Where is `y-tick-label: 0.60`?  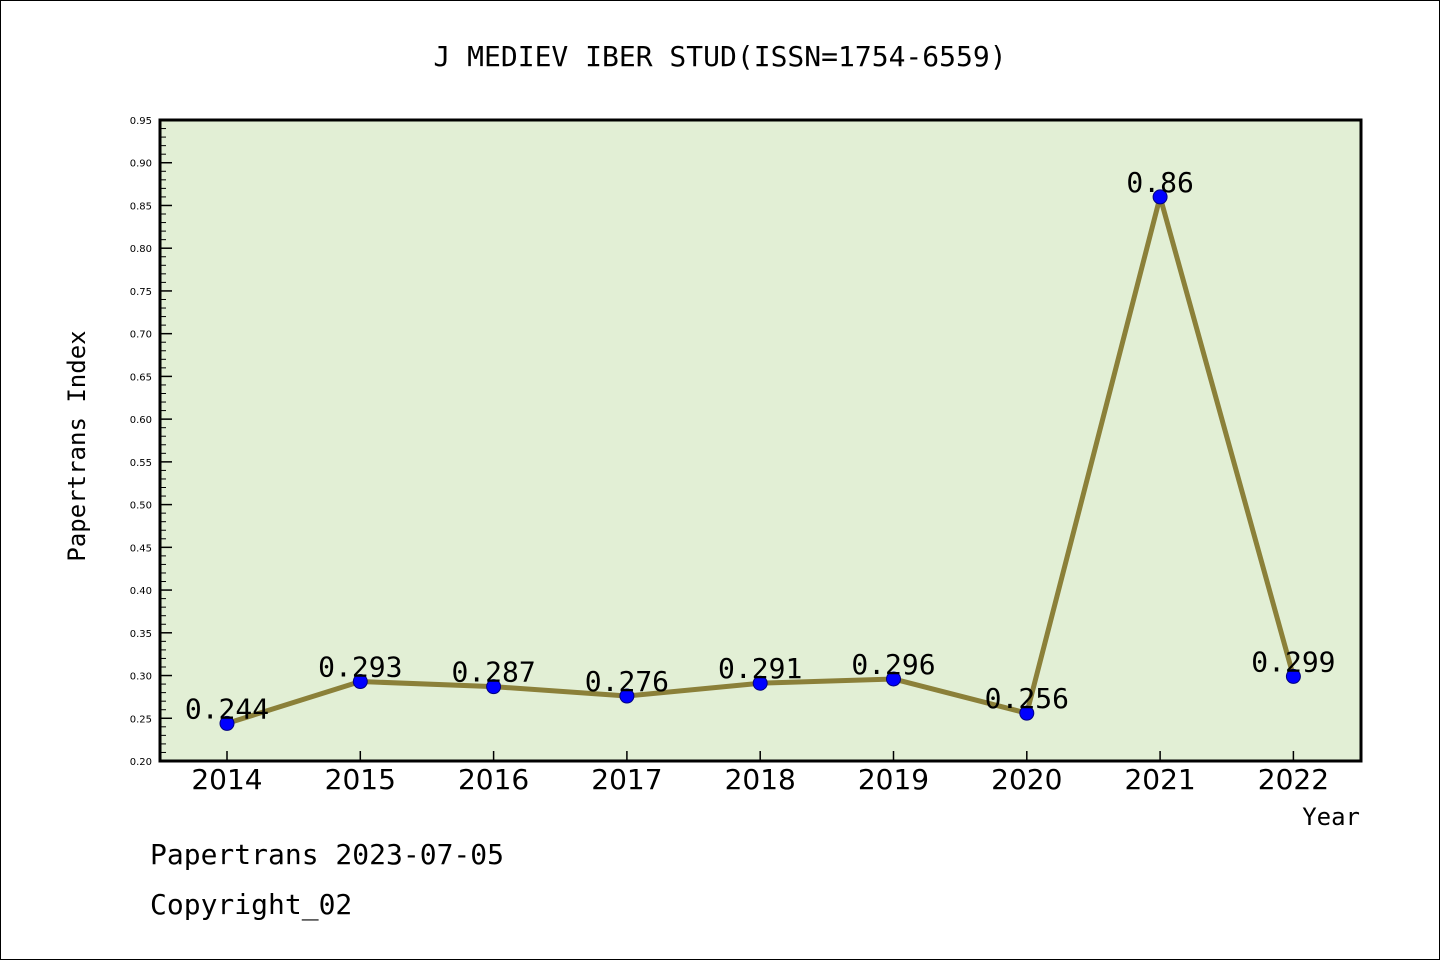 y-tick-label: 0.60 is located at coordinates (141, 420).